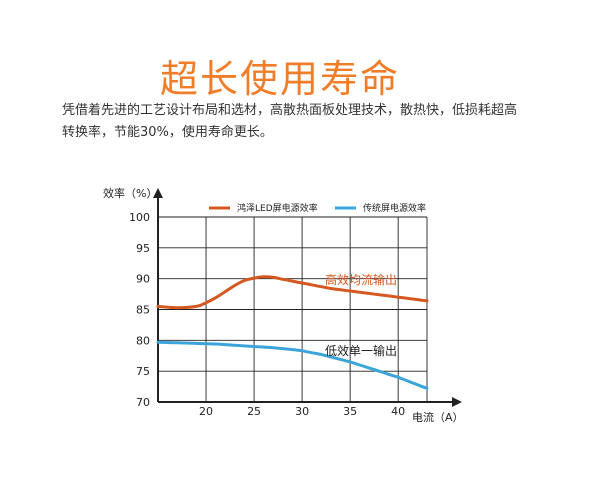 The height and width of the screenshot is (480, 593). I want to click on y-tick-label-95: 95, so click(143, 248).